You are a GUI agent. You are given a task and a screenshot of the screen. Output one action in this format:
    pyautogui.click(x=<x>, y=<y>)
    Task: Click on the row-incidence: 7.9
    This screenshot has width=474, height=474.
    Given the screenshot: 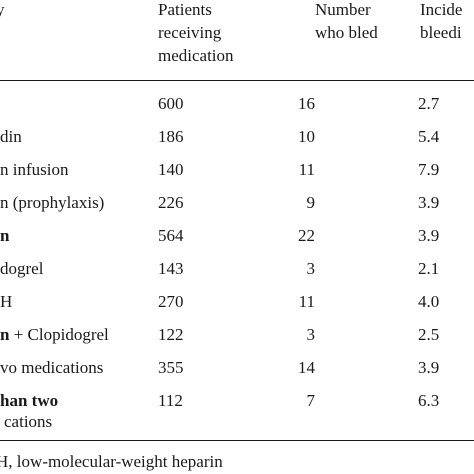 What is the action you would take?
    pyautogui.click(x=429, y=169)
    